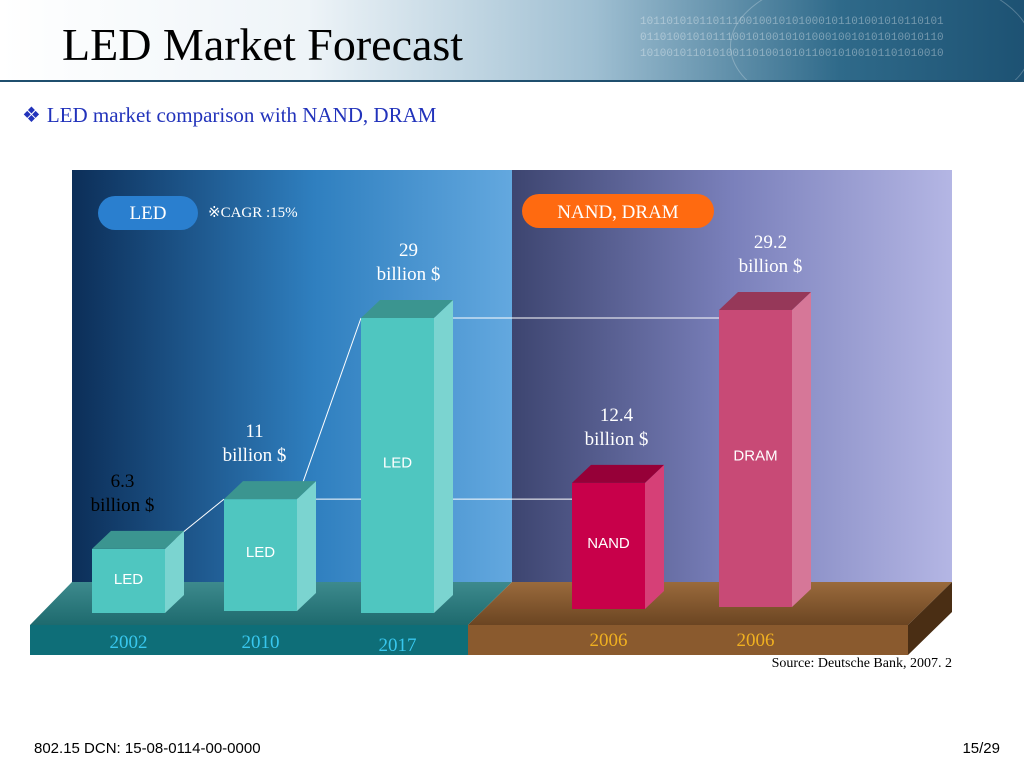 This screenshot has width=1024, height=768. What do you see at coordinates (756, 640) in the screenshot?
I see `year-label-dram-2006: 2006` at bounding box center [756, 640].